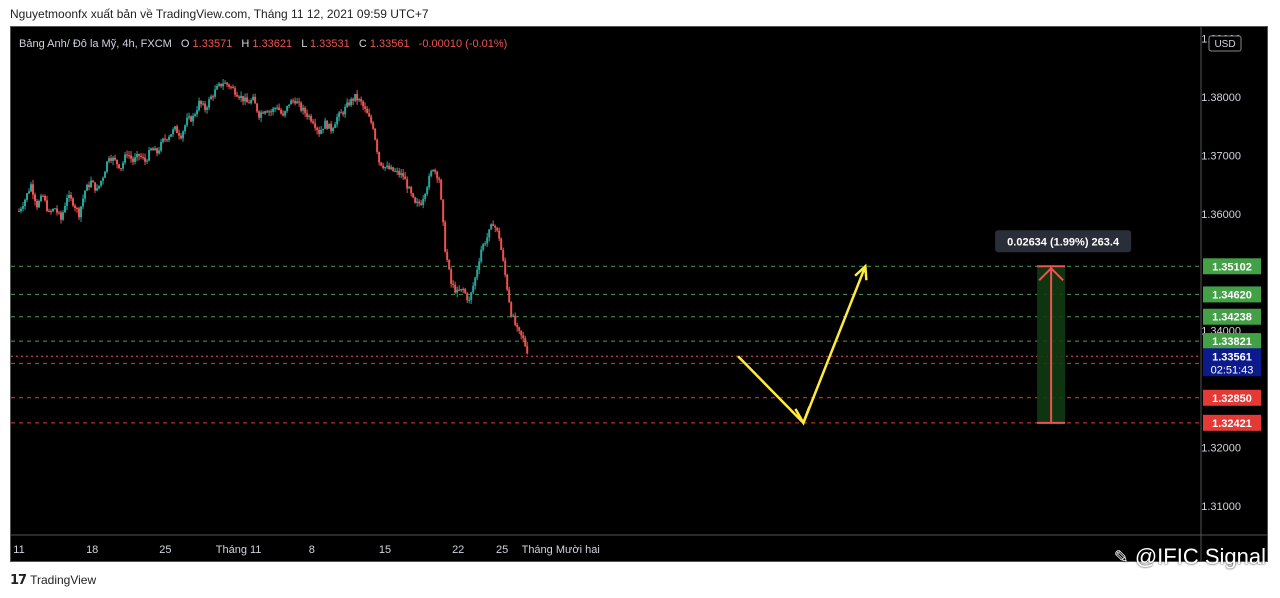 This screenshot has width=1280, height=598. I want to click on tradingview-logo: 𝟭𝟳 TradingView, so click(53, 580).